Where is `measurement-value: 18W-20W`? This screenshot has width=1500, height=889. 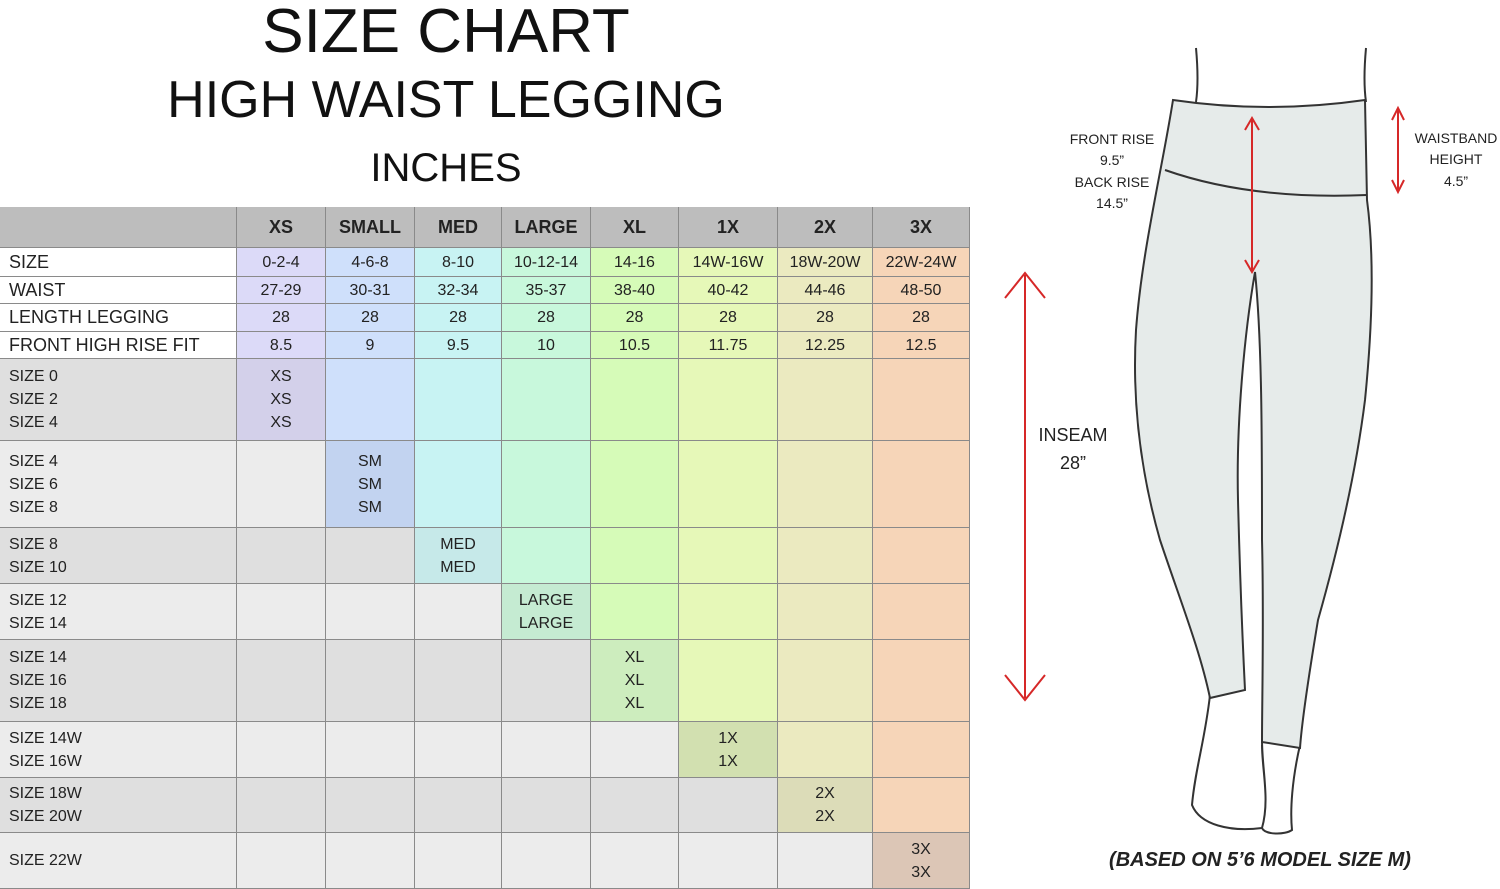 measurement-value: 18W-20W is located at coordinates (825, 262).